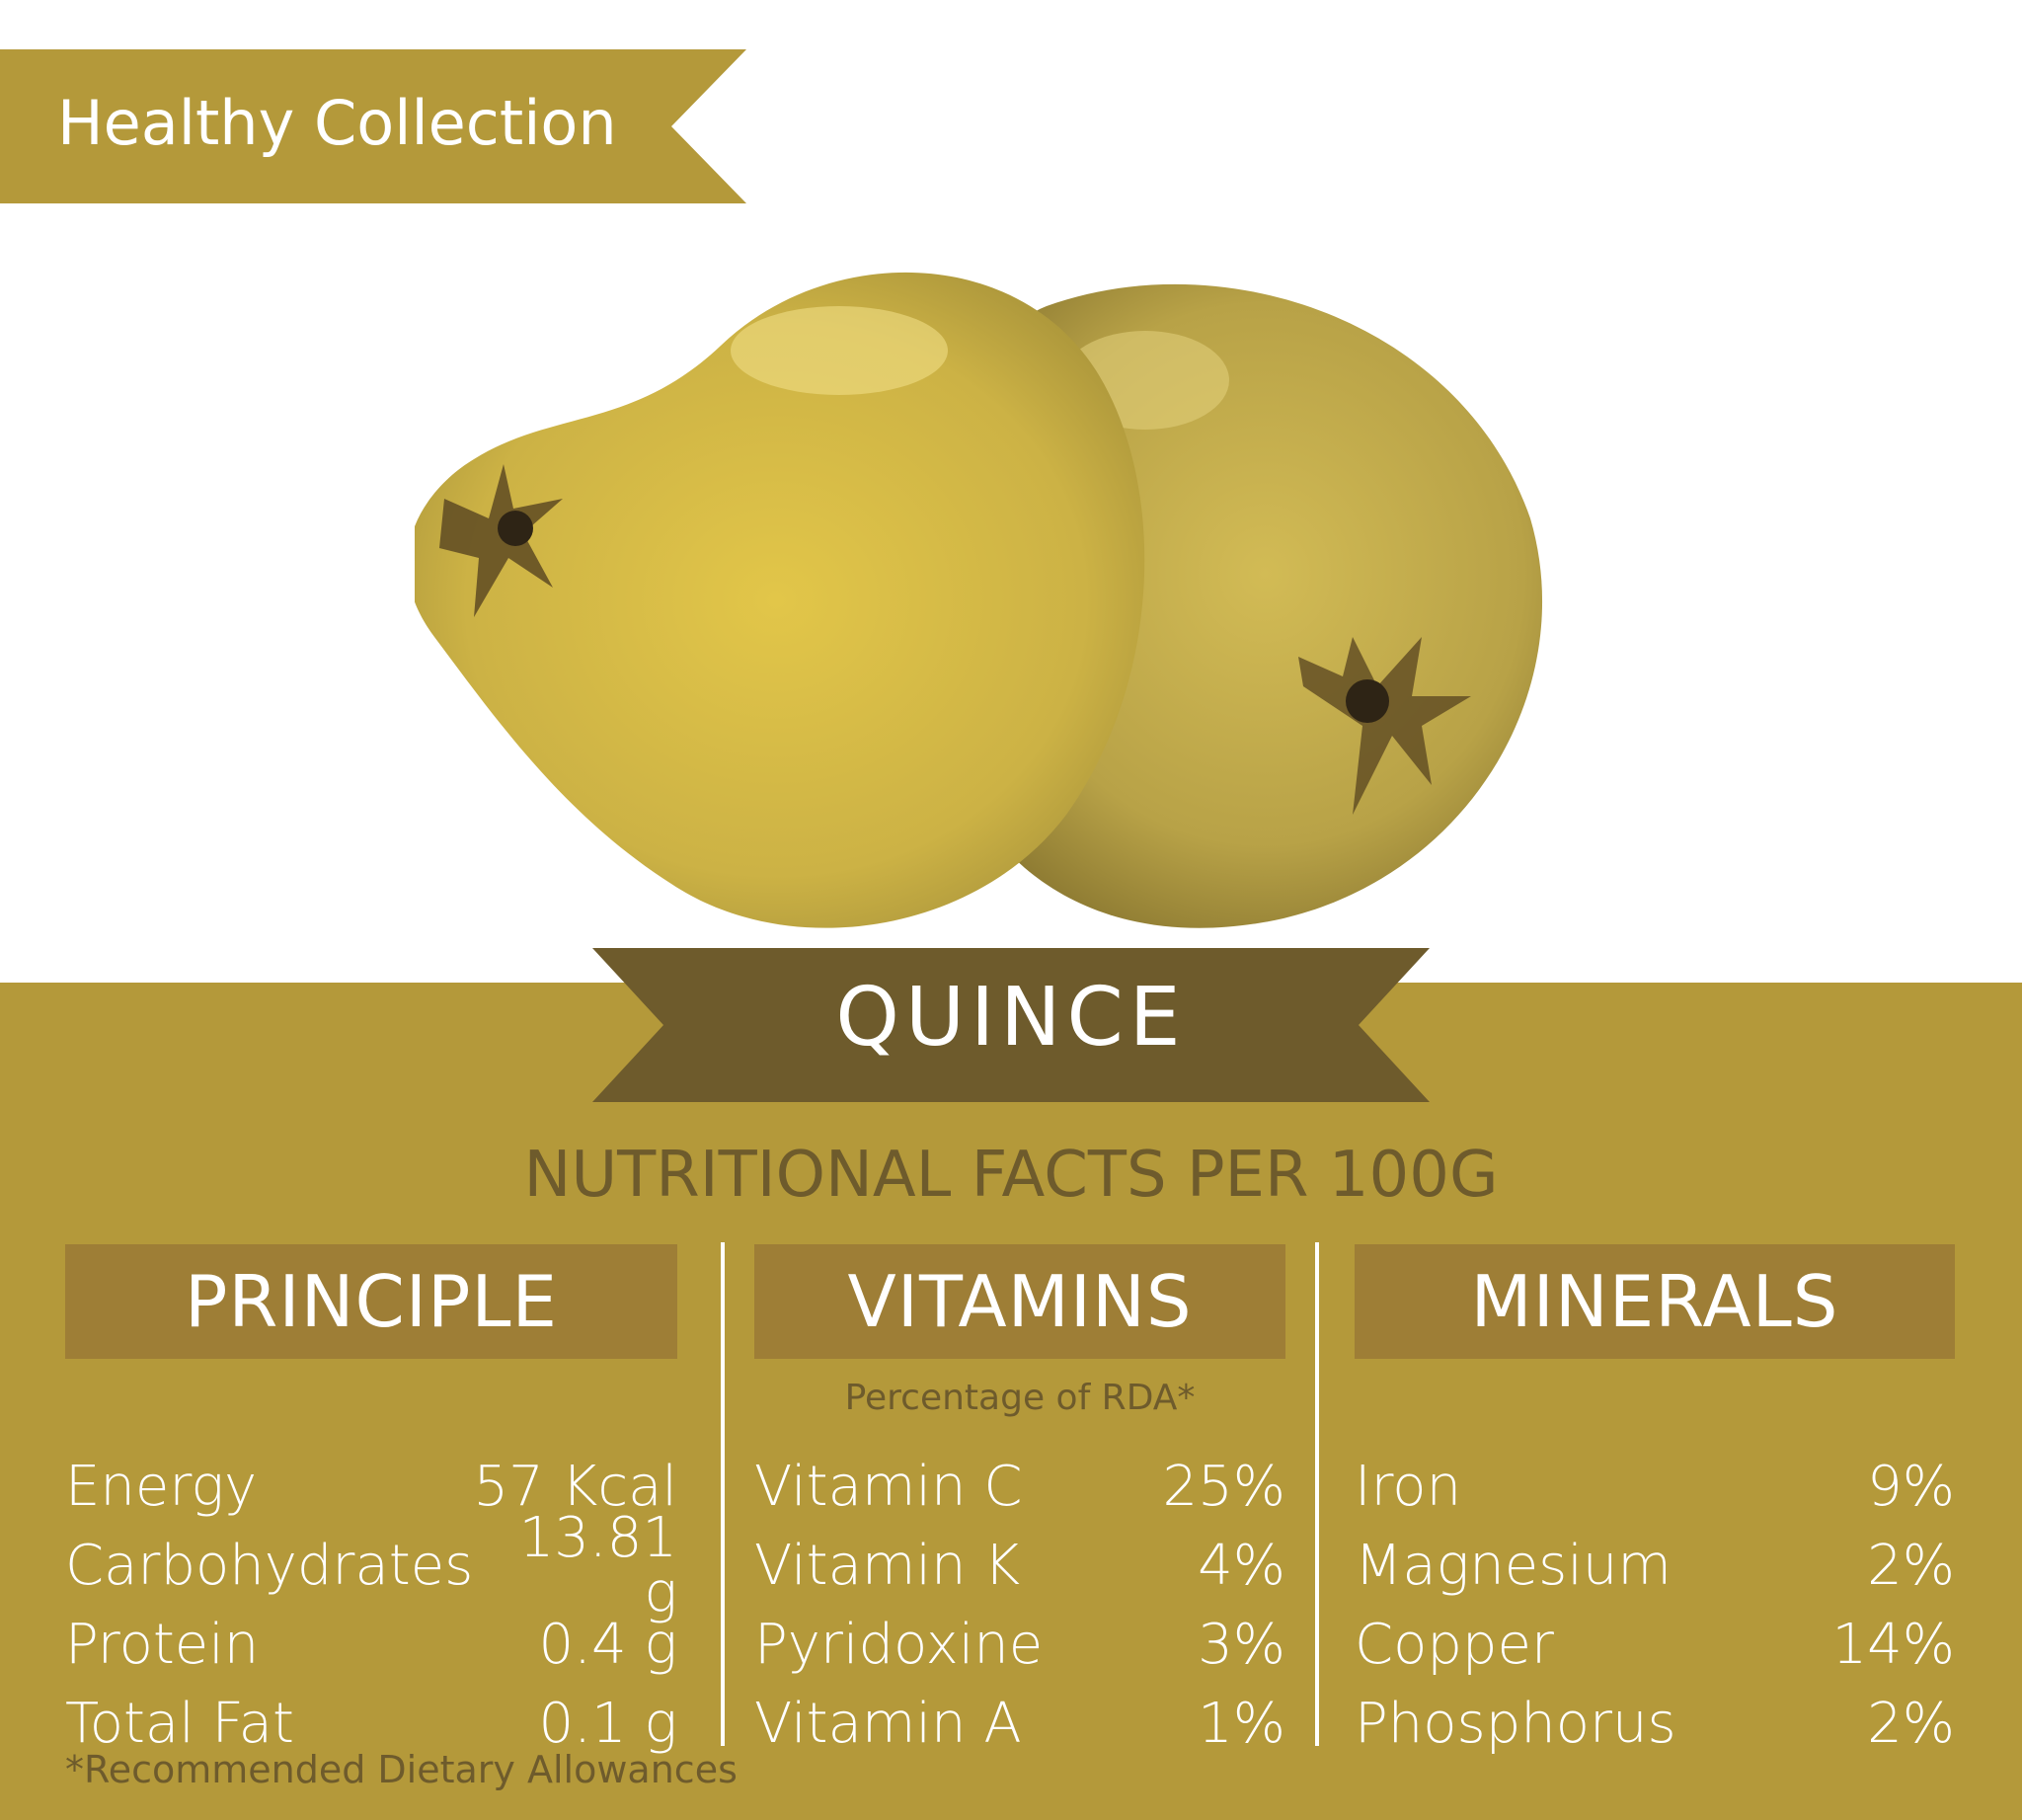 This screenshot has width=2022, height=1820. I want to click on mineral-row: Phosphorus 2%, so click(1655, 1724).